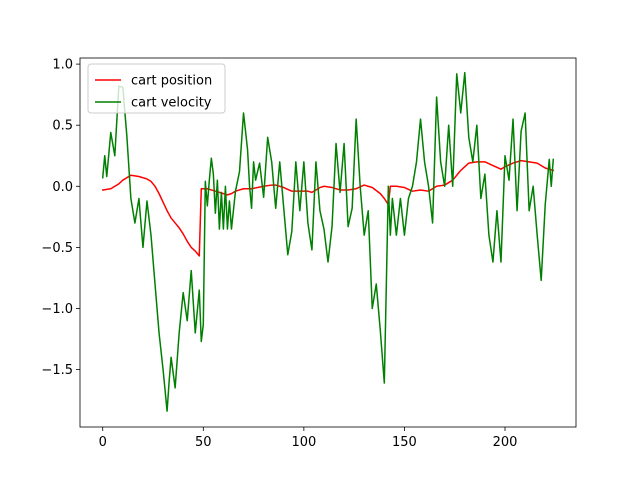 This screenshot has width=640, height=480. What do you see at coordinates (57, 309) in the screenshot?
I see `y-tick-label: −1.0` at bounding box center [57, 309].